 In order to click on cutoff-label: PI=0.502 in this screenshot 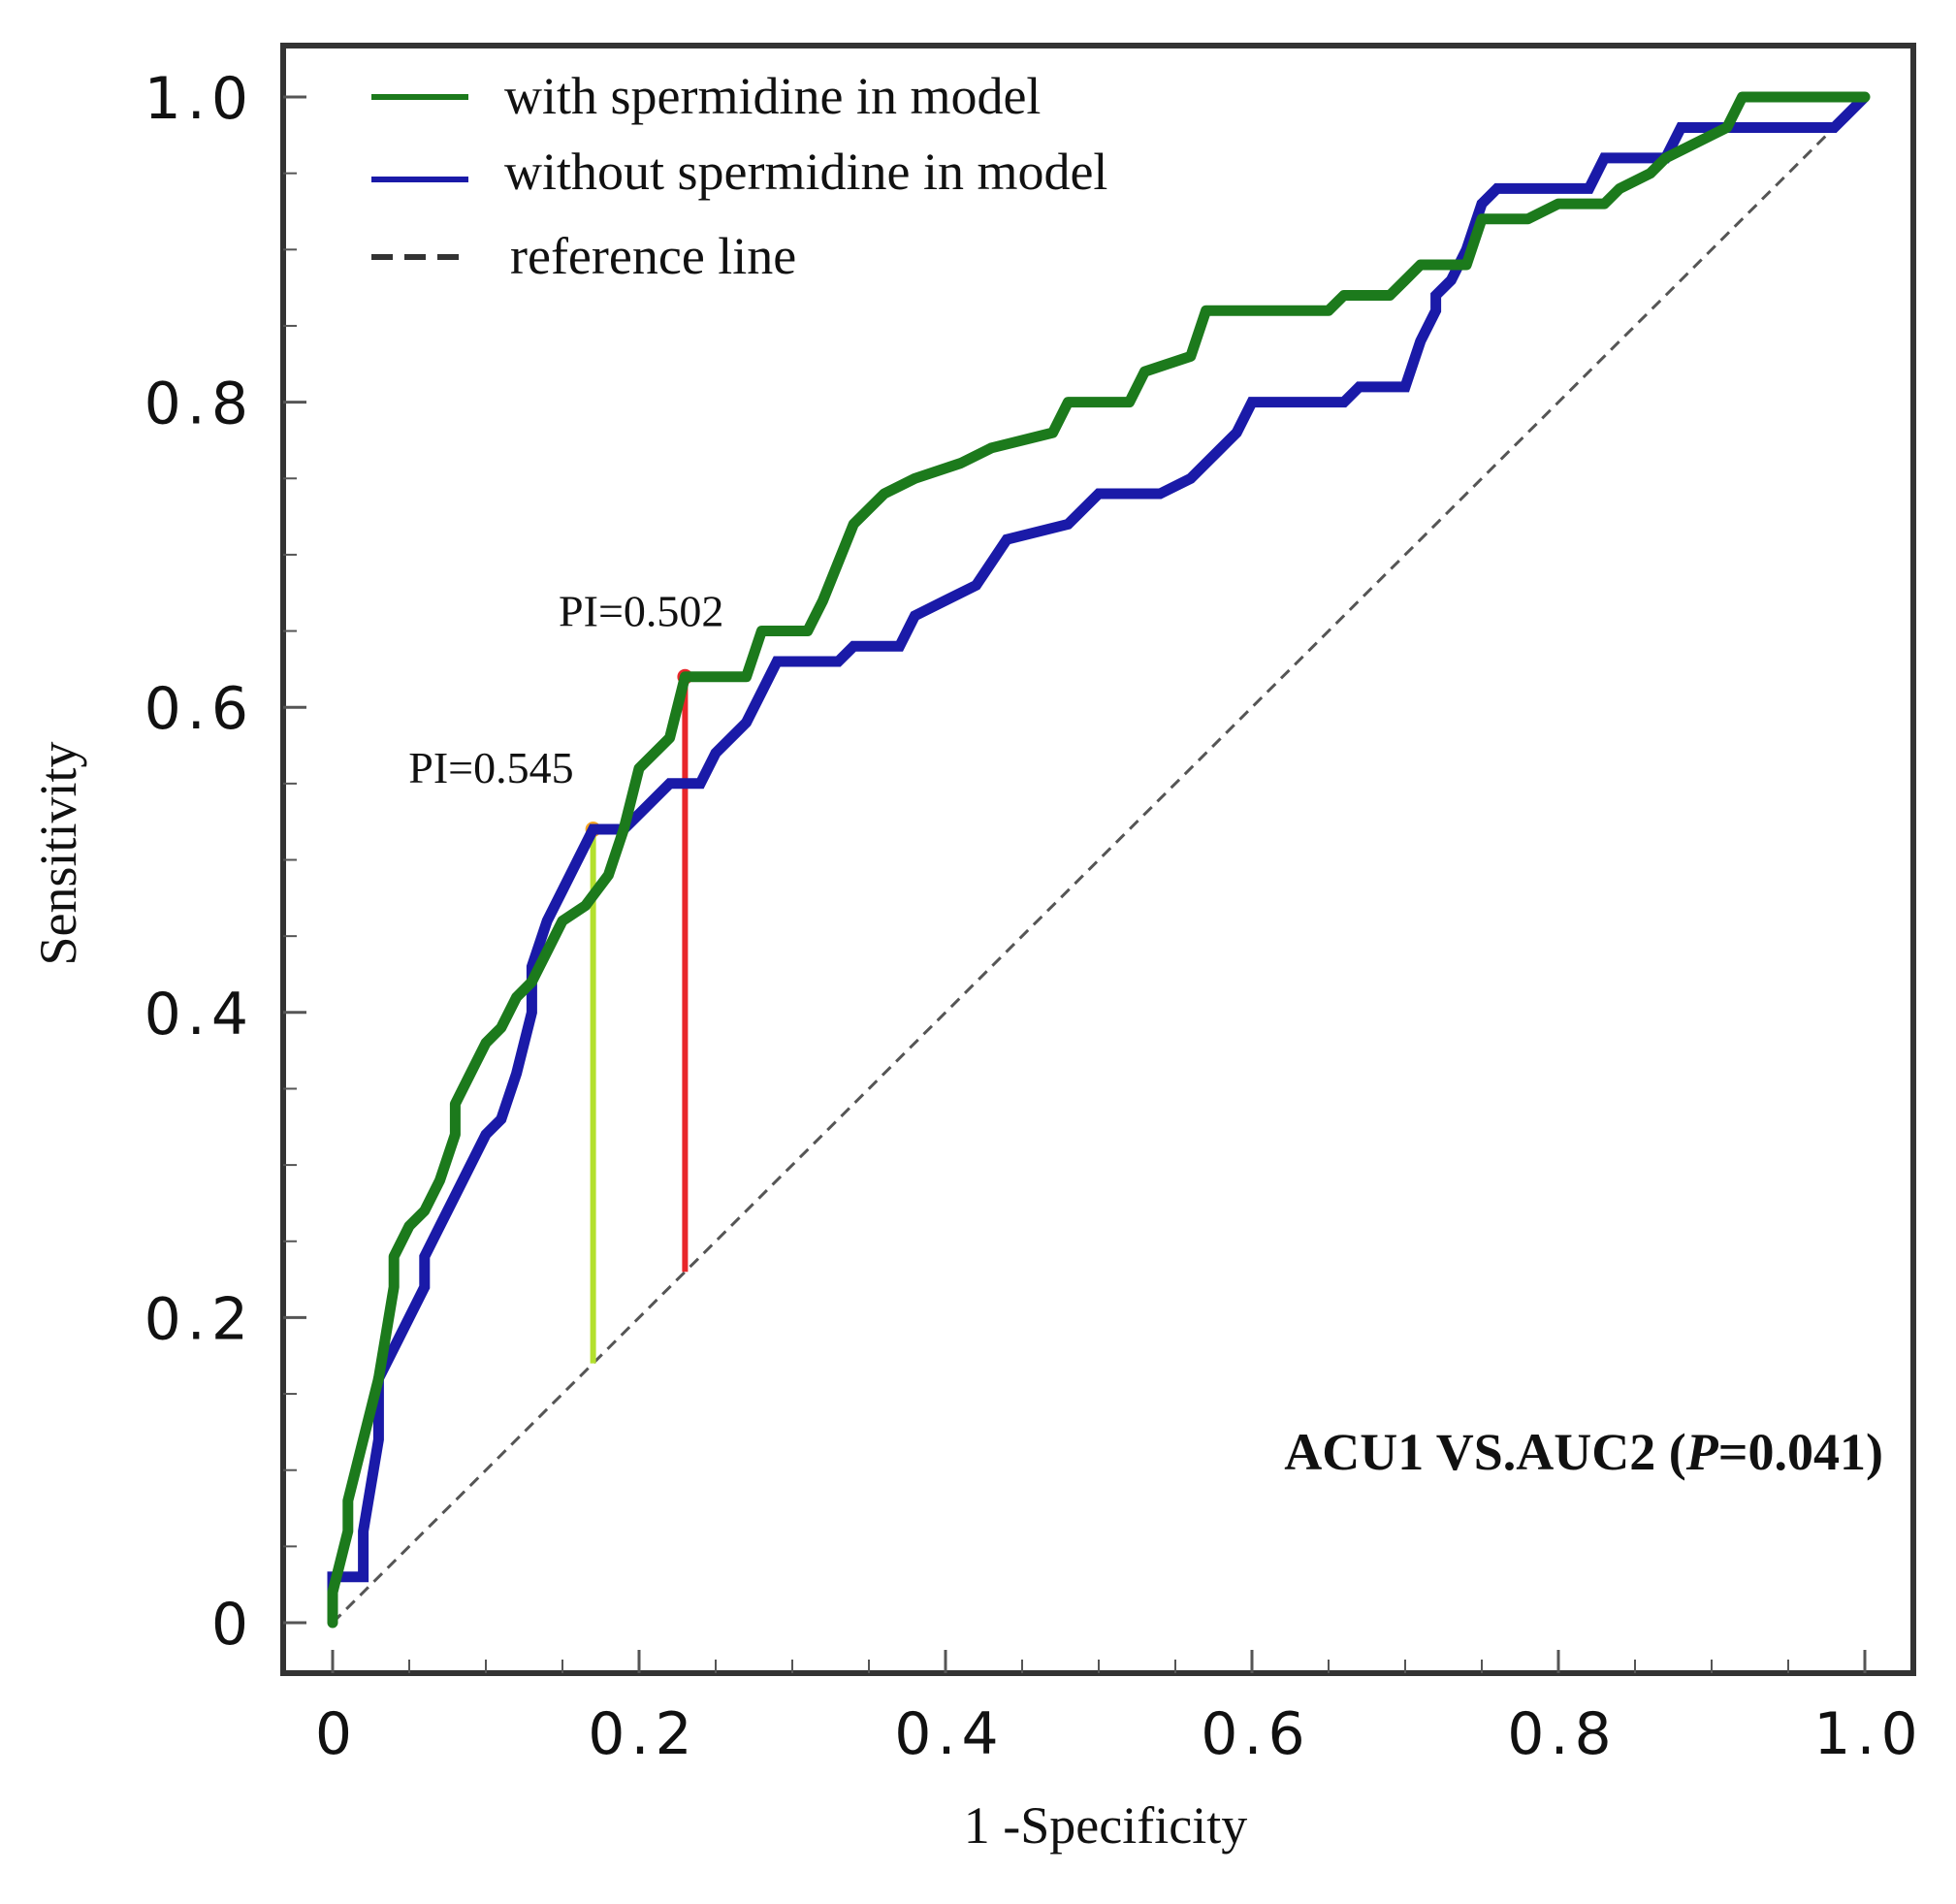, I will do `click(641, 611)`.